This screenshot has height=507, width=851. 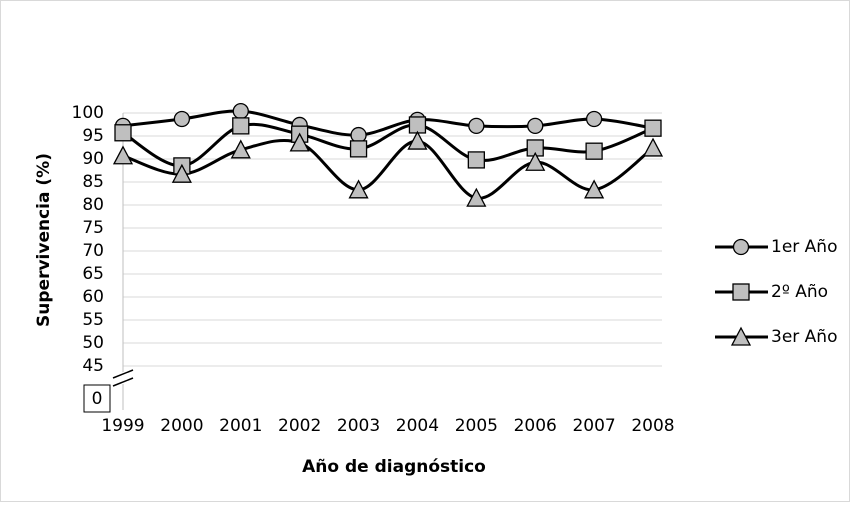 I want to click on x-tick-label: 2000, so click(x=181, y=426).